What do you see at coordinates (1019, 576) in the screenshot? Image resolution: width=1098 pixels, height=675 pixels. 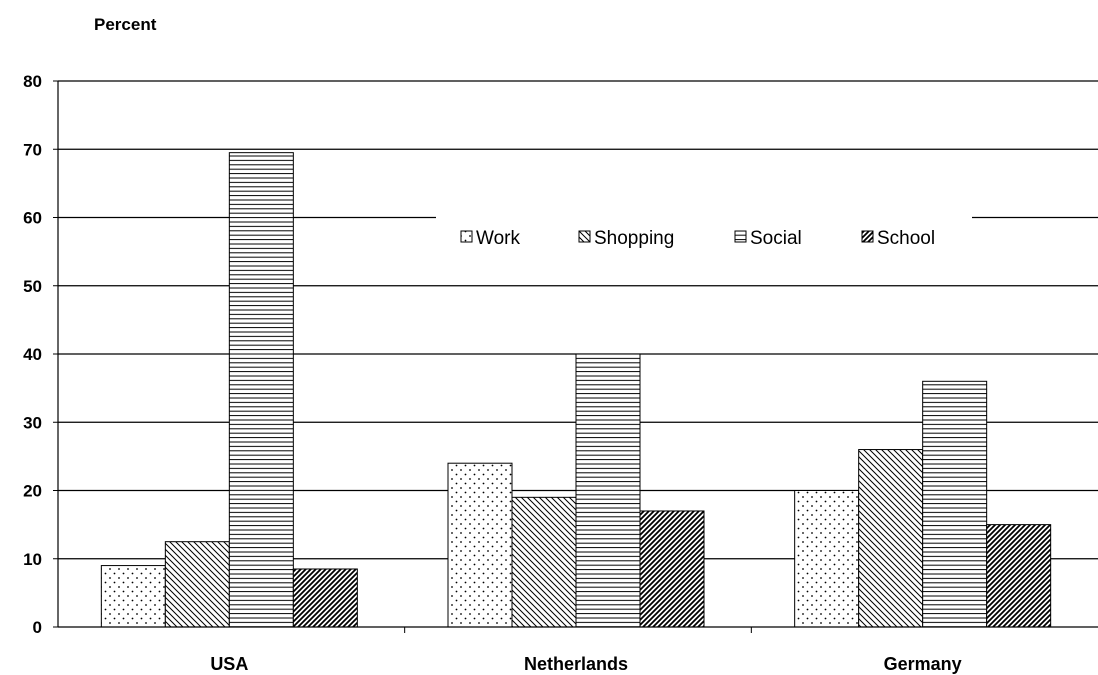 I see `bar-germany-school` at bounding box center [1019, 576].